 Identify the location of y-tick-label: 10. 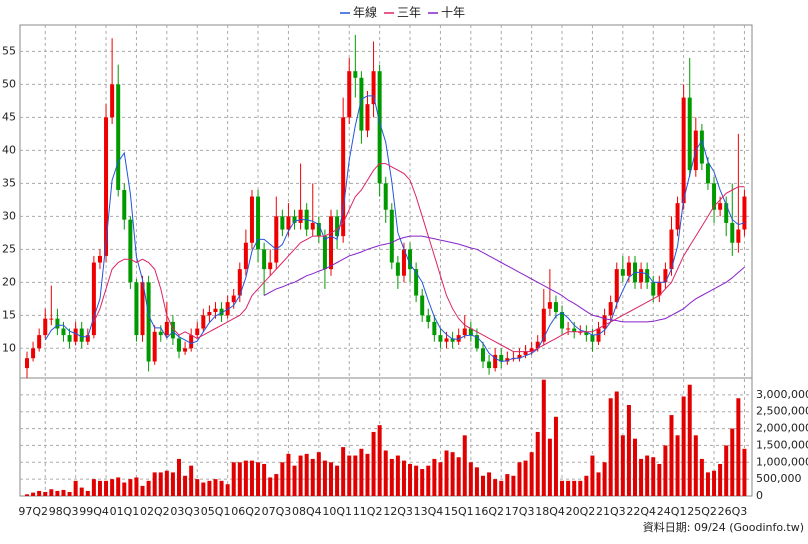
(9, 347).